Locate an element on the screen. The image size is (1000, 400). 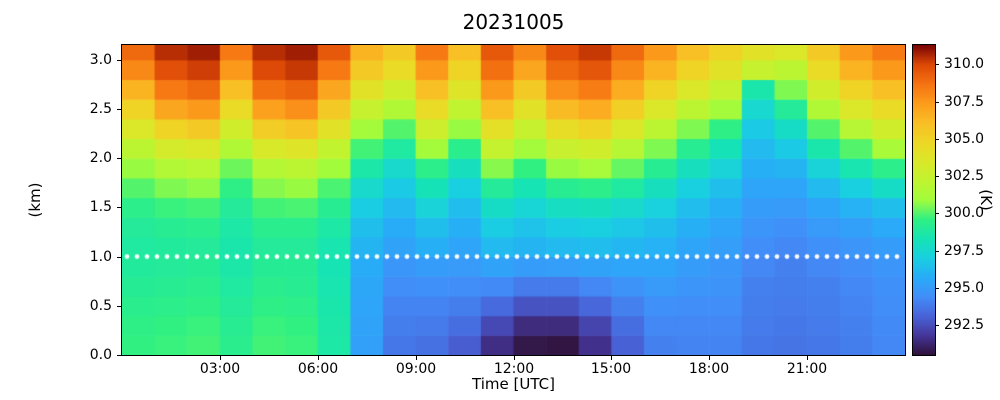
x-tick-label: 03:00 is located at coordinates (220, 369).